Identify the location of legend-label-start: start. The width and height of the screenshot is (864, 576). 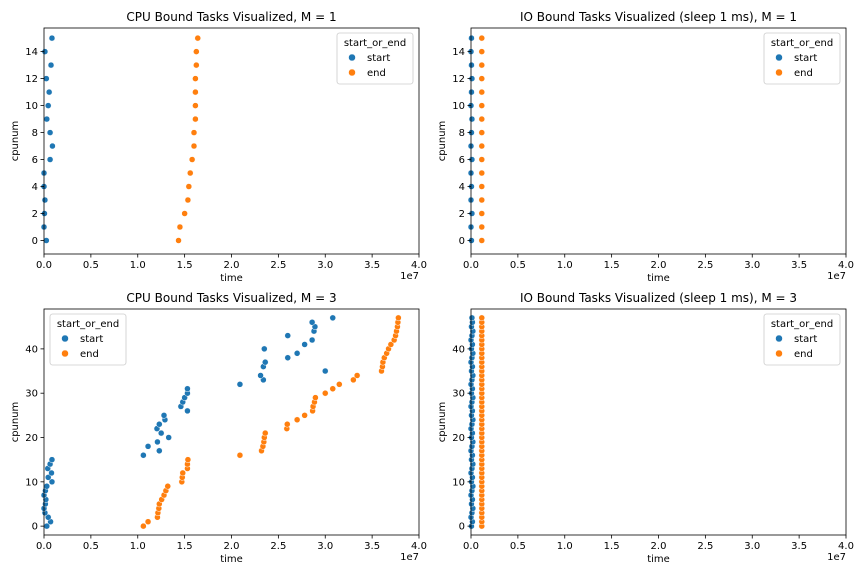
(805, 58).